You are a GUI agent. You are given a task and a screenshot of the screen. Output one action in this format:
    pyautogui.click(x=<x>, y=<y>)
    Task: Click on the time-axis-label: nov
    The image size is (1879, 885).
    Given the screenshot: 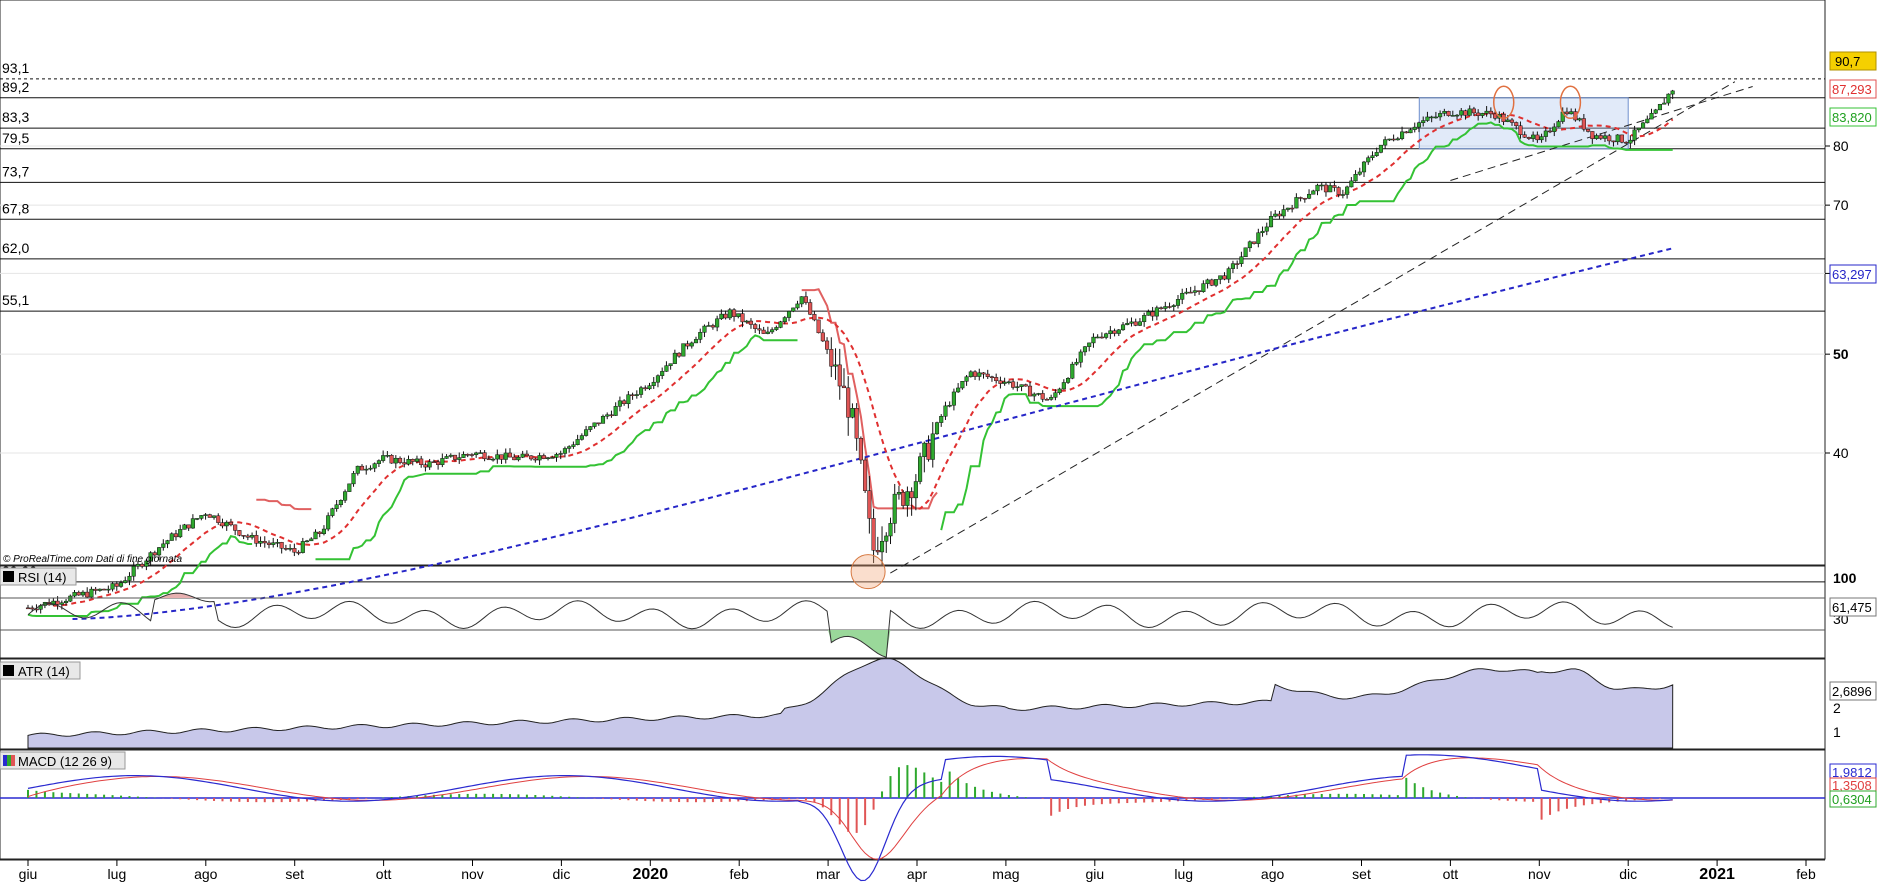 What is the action you would take?
    pyautogui.click(x=472, y=874)
    